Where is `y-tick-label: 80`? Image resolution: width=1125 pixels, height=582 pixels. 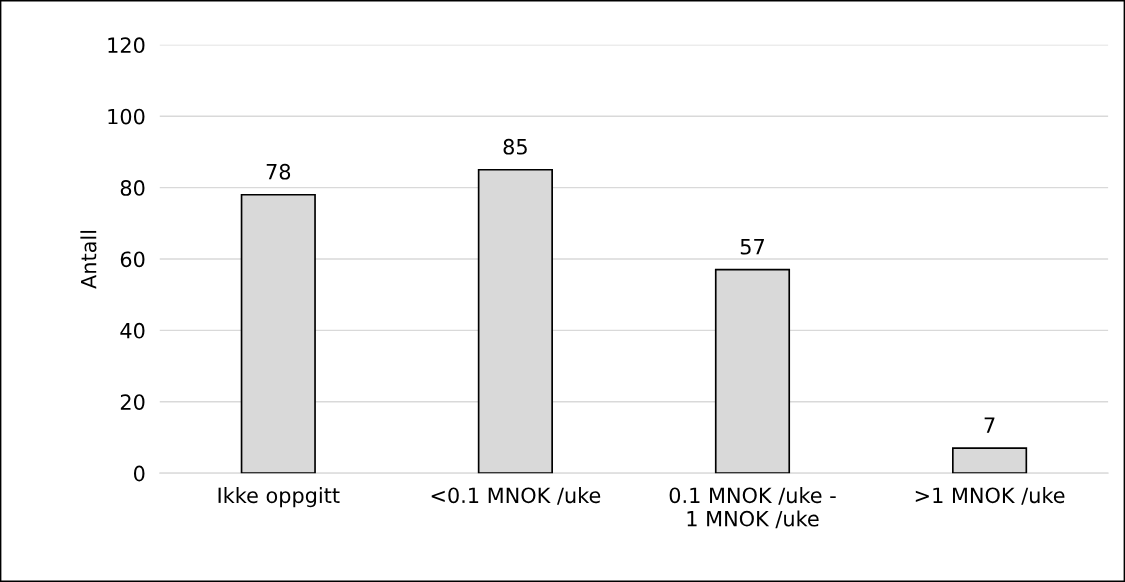 y-tick-label: 80 is located at coordinates (132, 188).